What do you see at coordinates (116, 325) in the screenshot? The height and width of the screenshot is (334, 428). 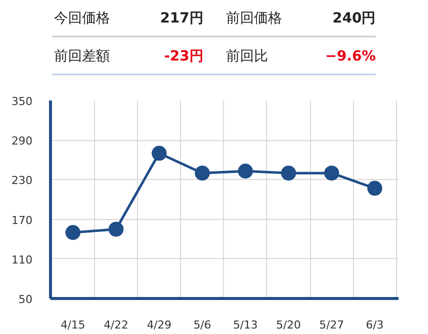 I see `x-tick-label: 4/22` at bounding box center [116, 325].